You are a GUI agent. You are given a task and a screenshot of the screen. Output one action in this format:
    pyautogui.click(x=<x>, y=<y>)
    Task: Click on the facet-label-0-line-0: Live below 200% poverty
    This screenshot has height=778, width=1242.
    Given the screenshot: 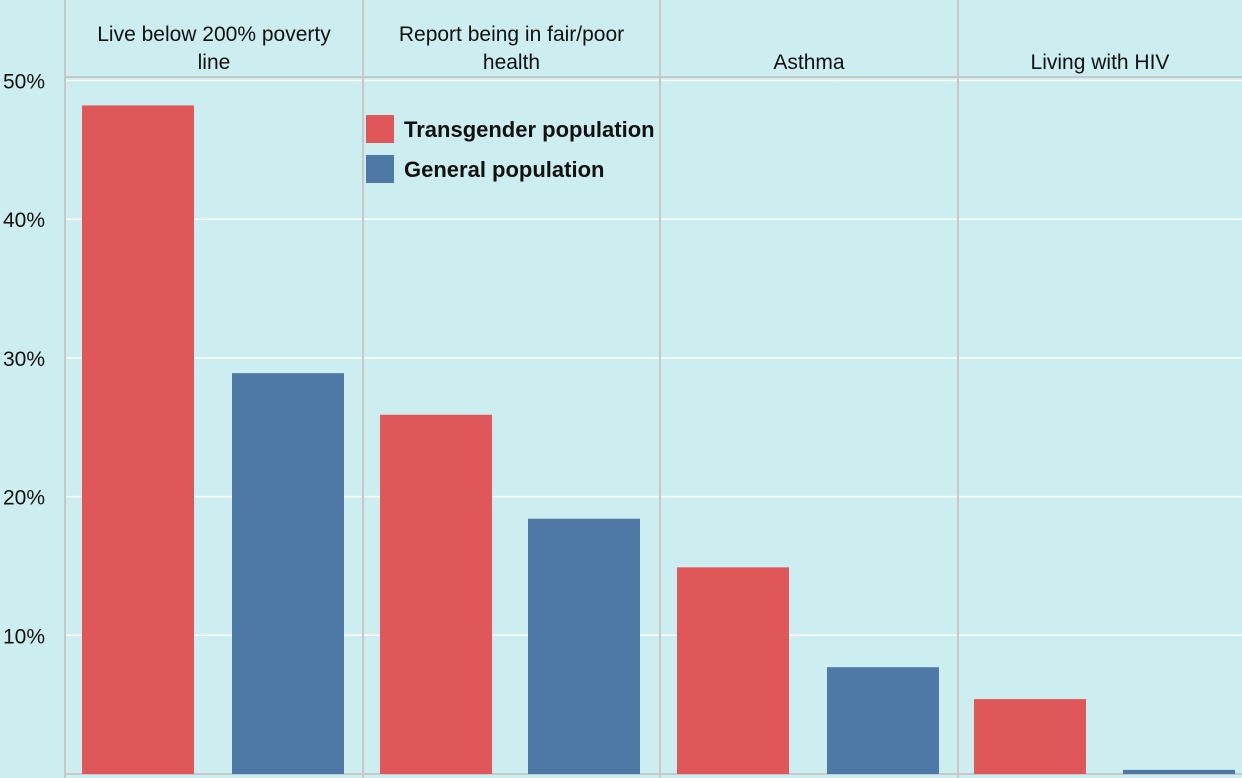 What is the action you would take?
    pyautogui.click(x=214, y=34)
    